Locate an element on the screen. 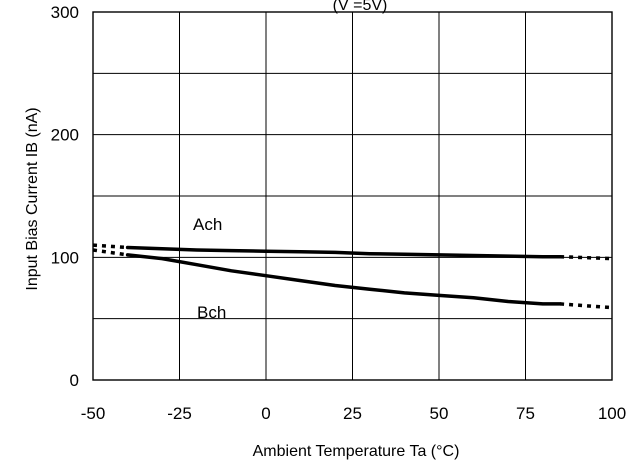 This screenshot has width=641, height=463. y-axis-title: Input Bias Current IB (nA) is located at coordinates (32, 198).